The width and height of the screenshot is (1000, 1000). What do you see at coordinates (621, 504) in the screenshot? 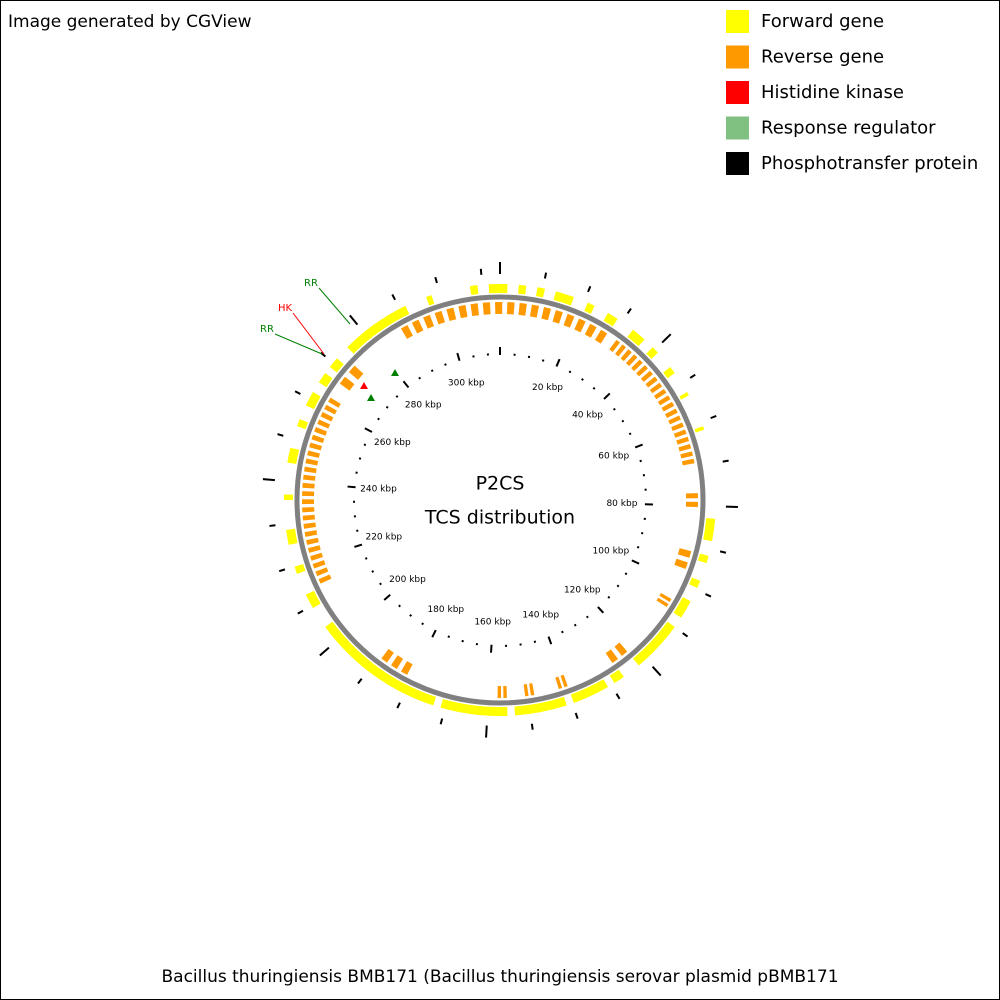
I see `ruler-label: 80 kbp` at bounding box center [621, 504].